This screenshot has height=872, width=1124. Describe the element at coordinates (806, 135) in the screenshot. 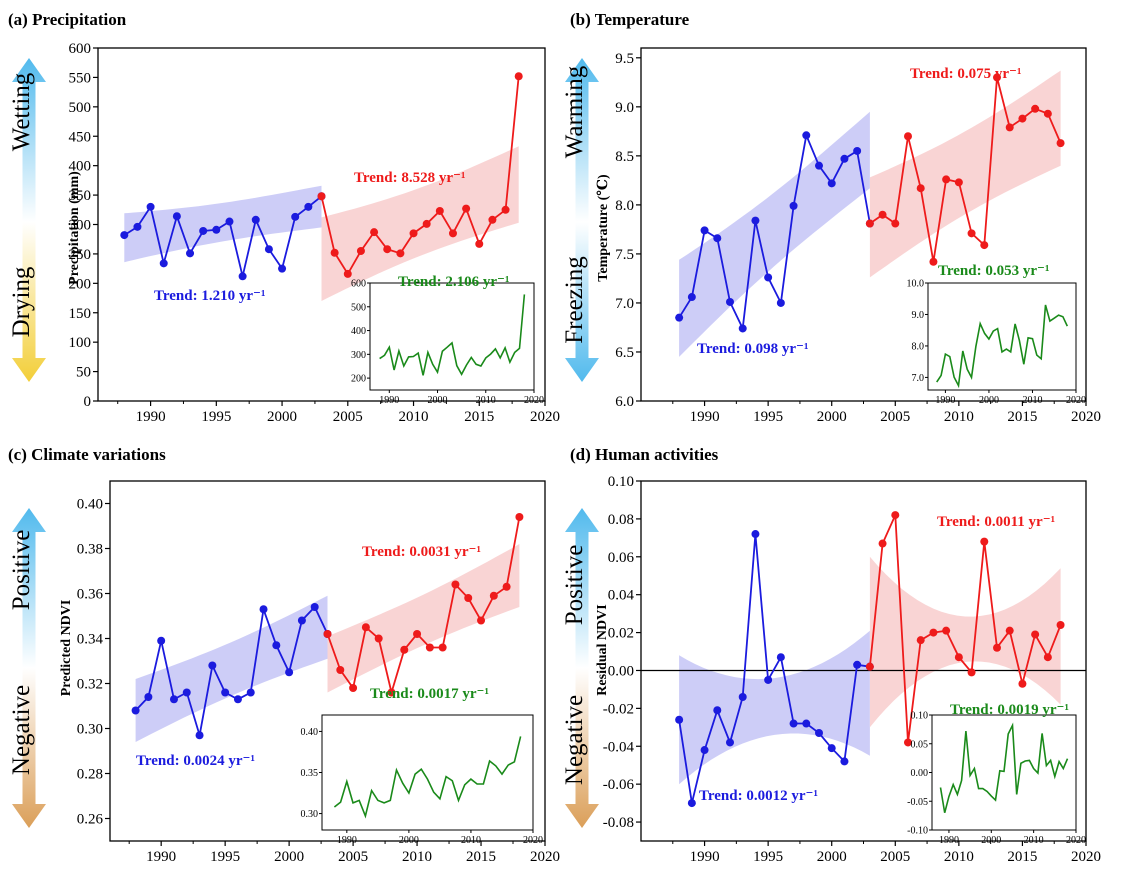

I see `panel-b-point-blue-1998` at that location.